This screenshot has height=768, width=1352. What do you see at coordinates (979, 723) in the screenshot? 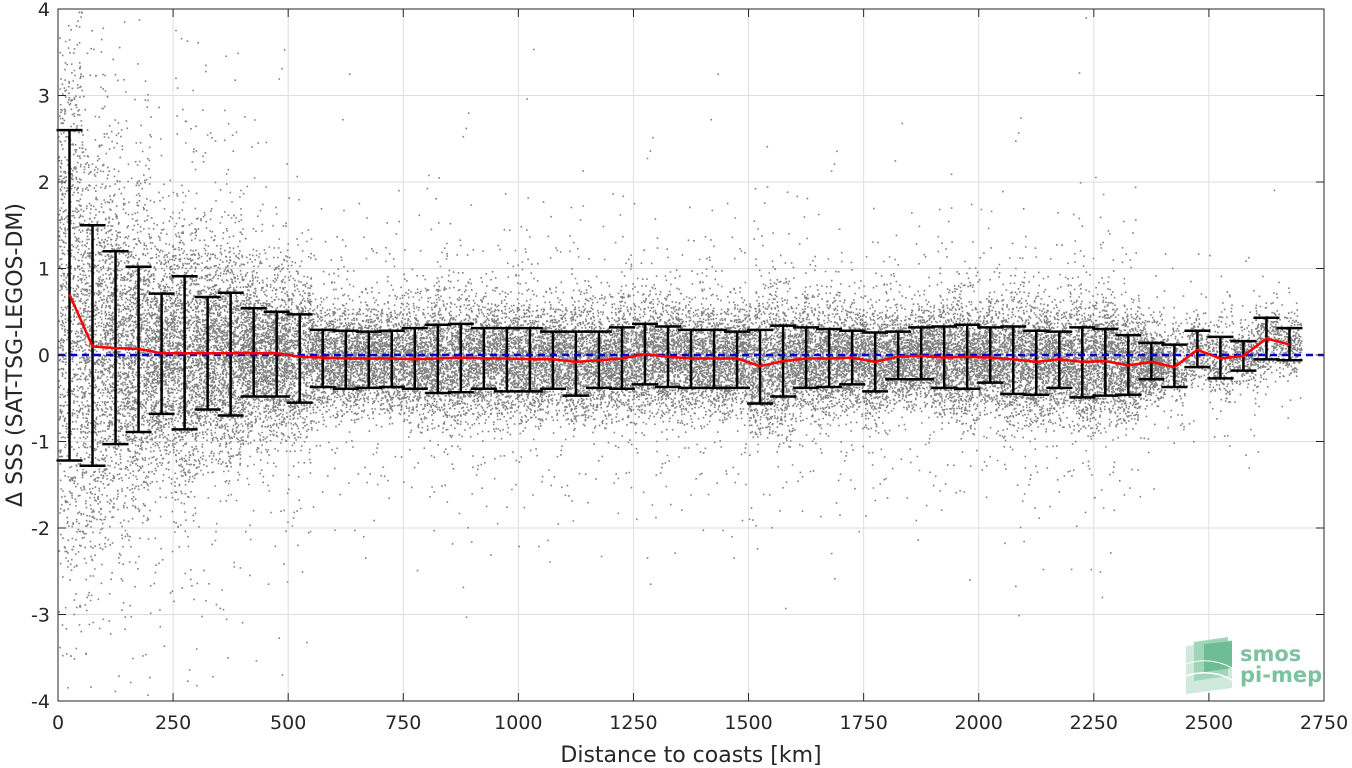
I see `x-tick-label: 2000` at bounding box center [979, 723].